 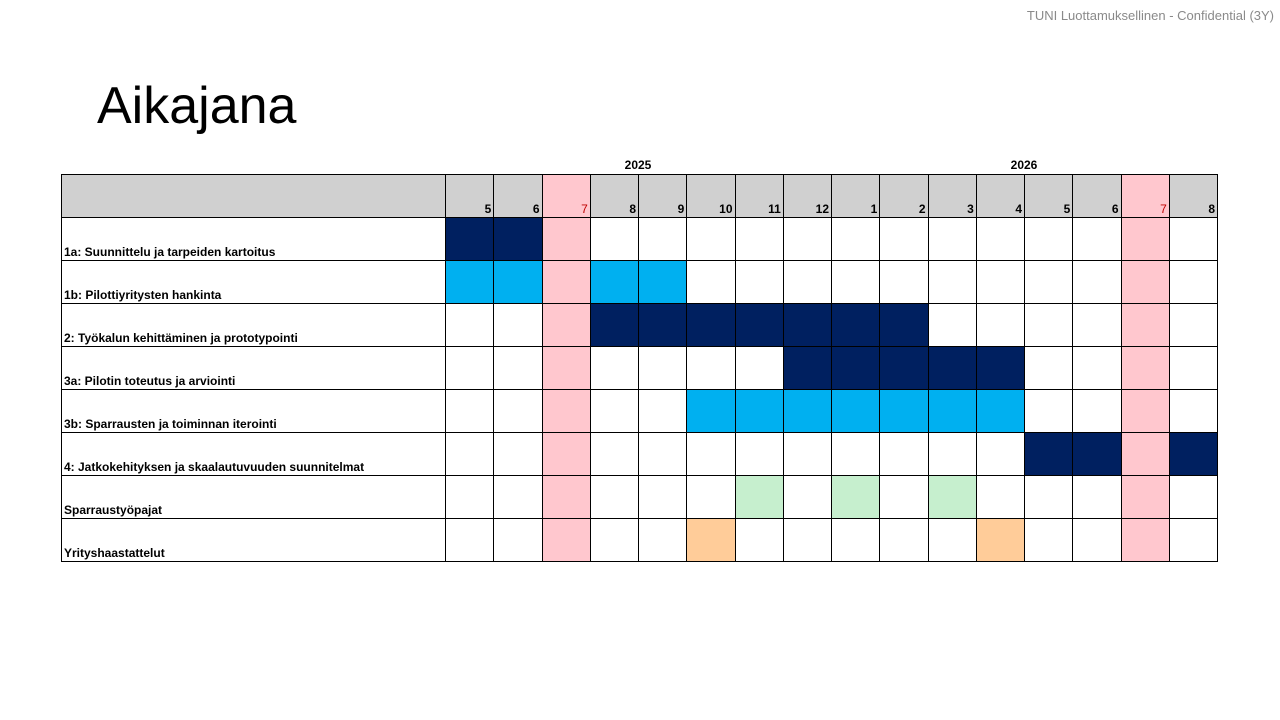 I want to click on month-label: 5, so click(x=1067, y=209).